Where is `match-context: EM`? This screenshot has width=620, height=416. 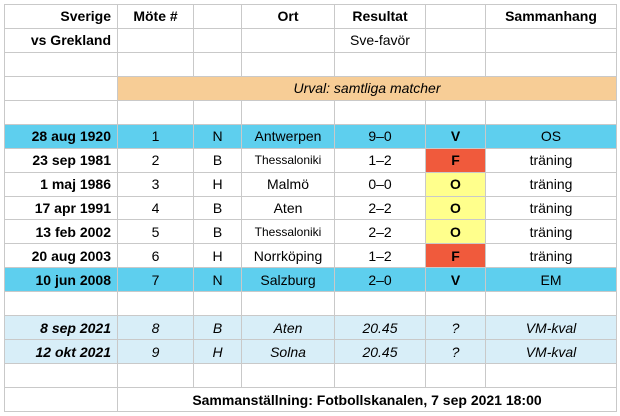
match-context: EM is located at coordinates (551, 280).